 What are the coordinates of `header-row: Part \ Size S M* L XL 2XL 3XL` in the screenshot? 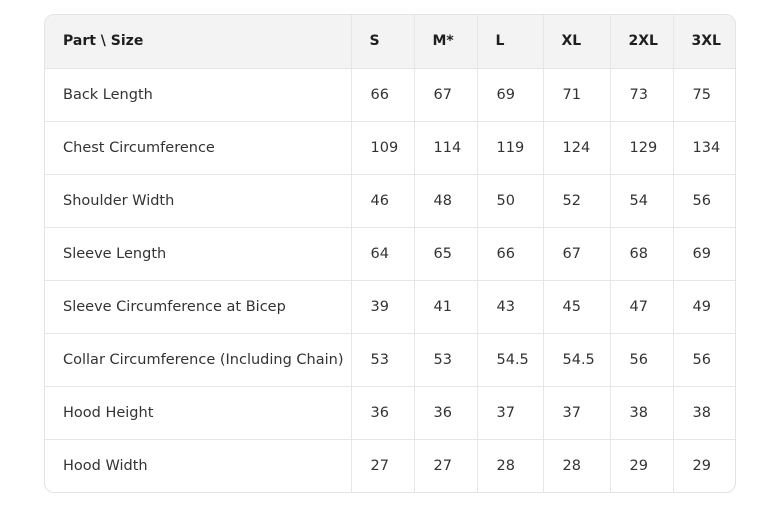 It's located at (390, 42).